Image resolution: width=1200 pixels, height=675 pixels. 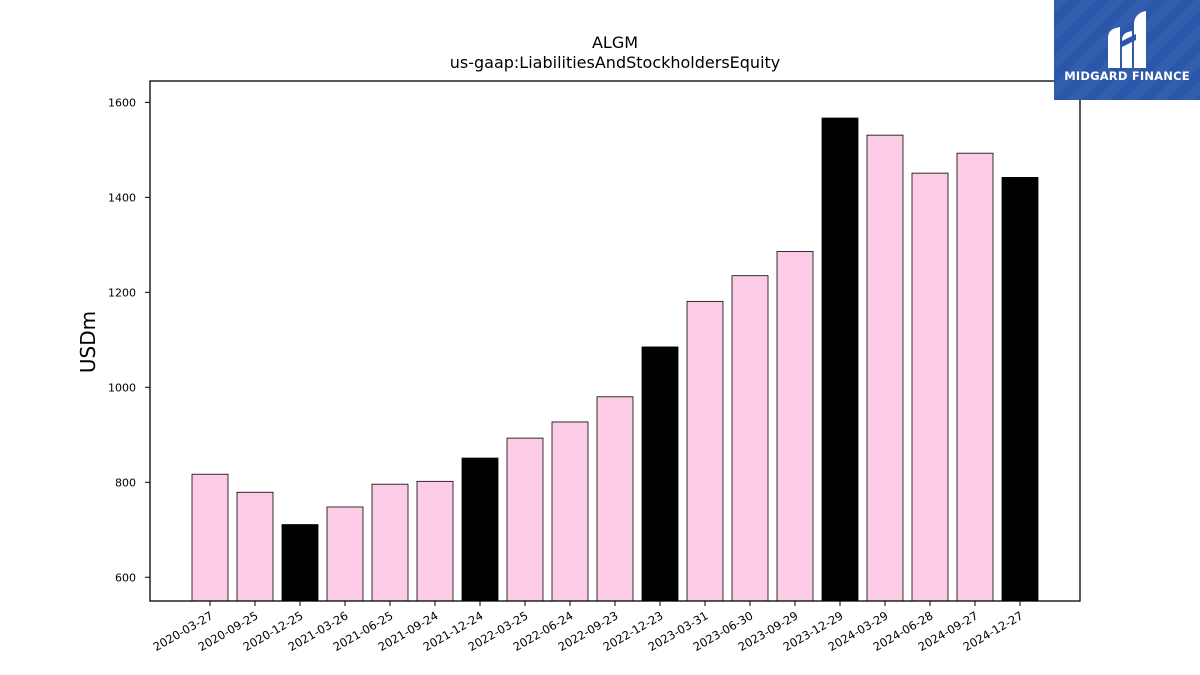 I want to click on chart-title: ALGM, so click(x=615, y=42).